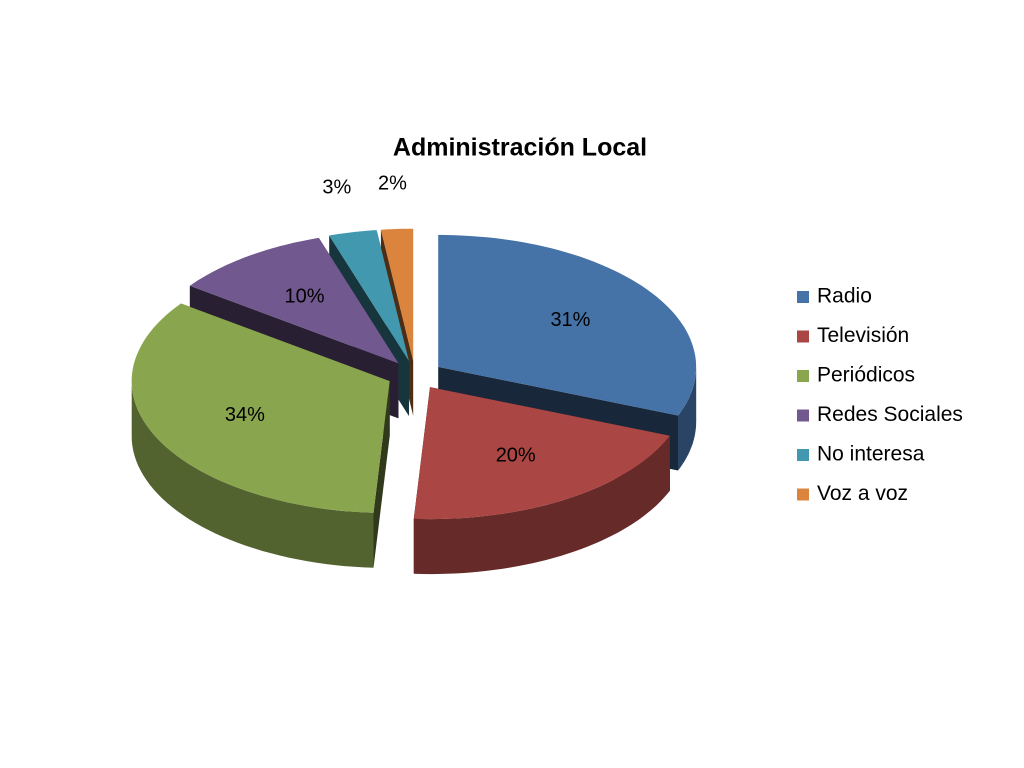 The width and height of the screenshot is (1024, 768). Describe the element at coordinates (871, 454) in the screenshot. I see `legend-label: No interesa` at that location.